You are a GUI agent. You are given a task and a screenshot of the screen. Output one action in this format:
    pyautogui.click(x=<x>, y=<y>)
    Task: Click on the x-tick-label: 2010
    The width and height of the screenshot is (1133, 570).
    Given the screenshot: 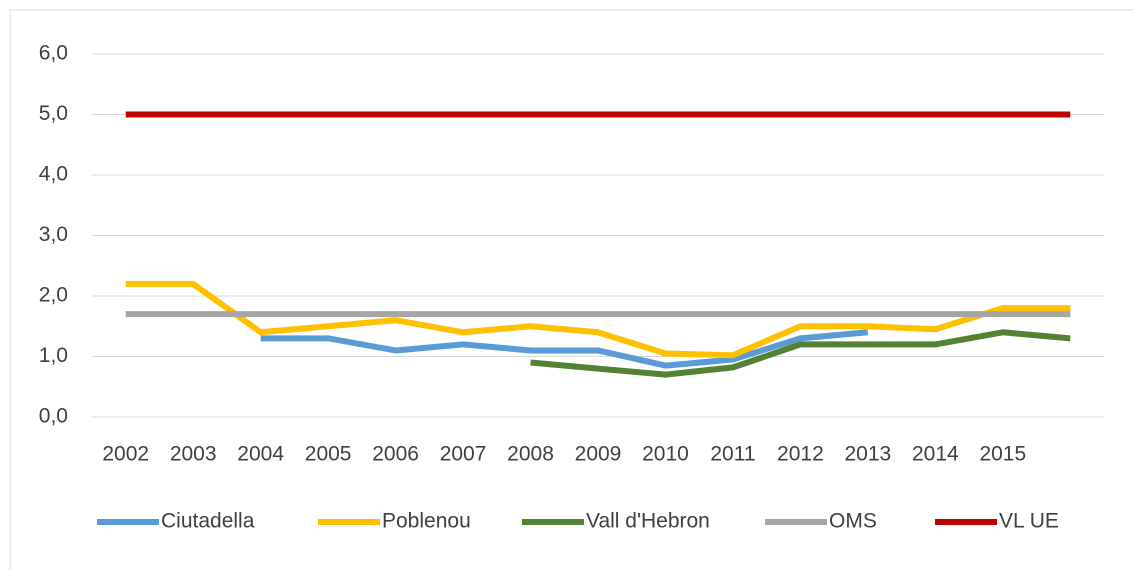 What is the action you would take?
    pyautogui.click(x=665, y=454)
    